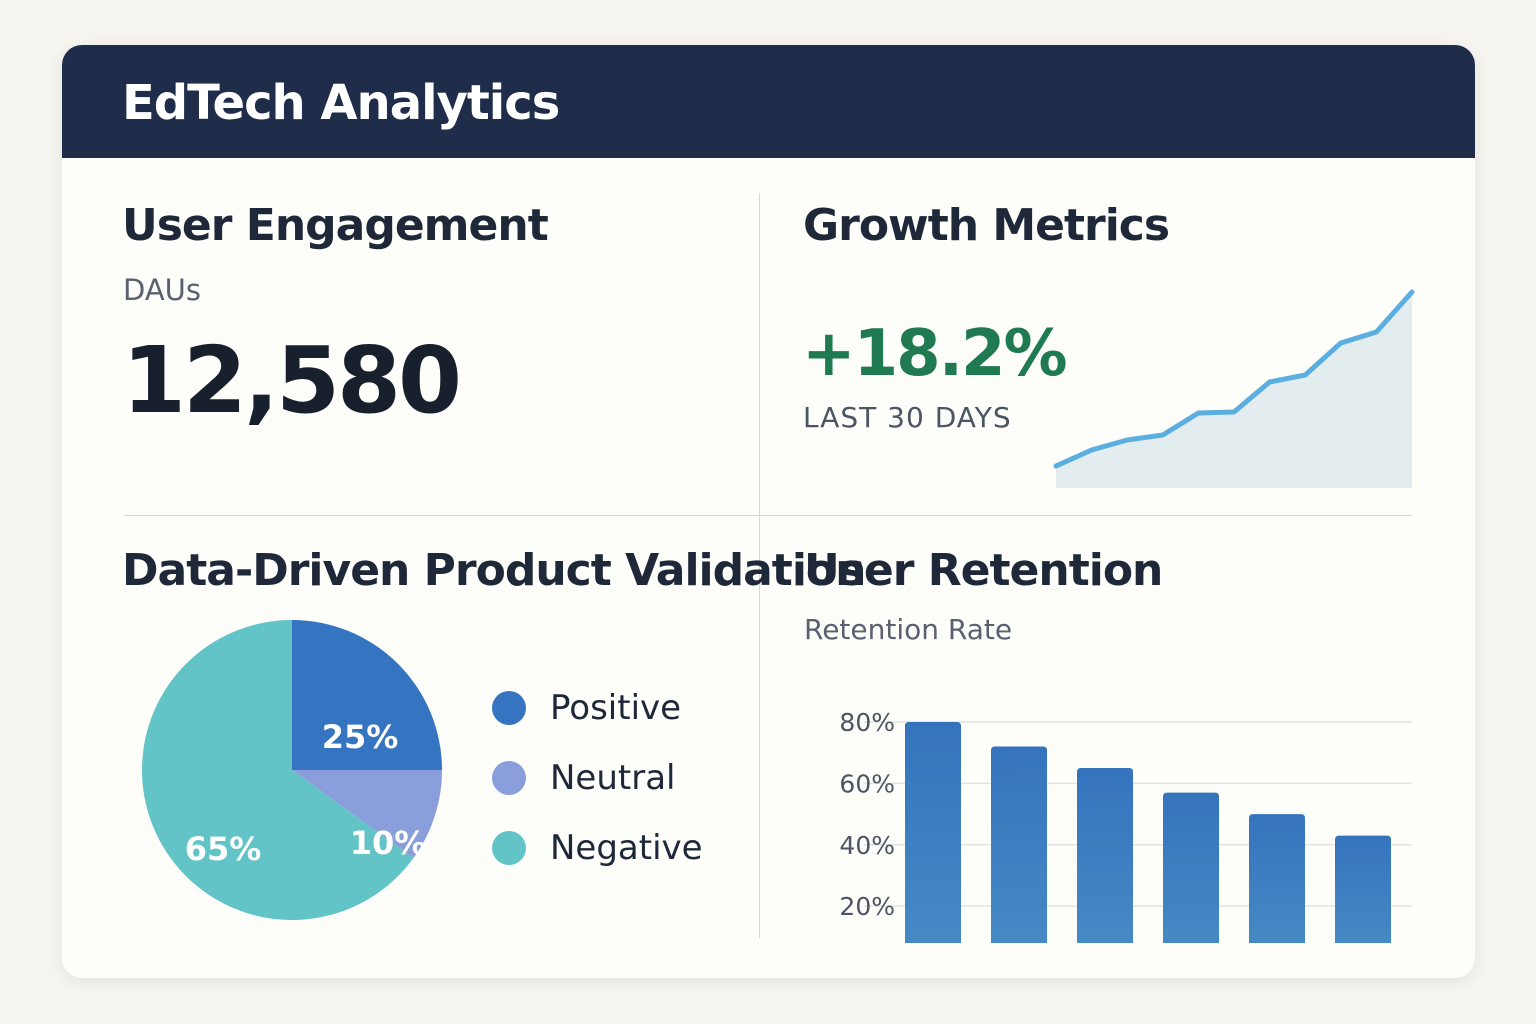 The height and width of the screenshot is (1024, 1536). Describe the element at coordinates (867, 845) in the screenshot. I see `y-tick-label: 40%` at that location.